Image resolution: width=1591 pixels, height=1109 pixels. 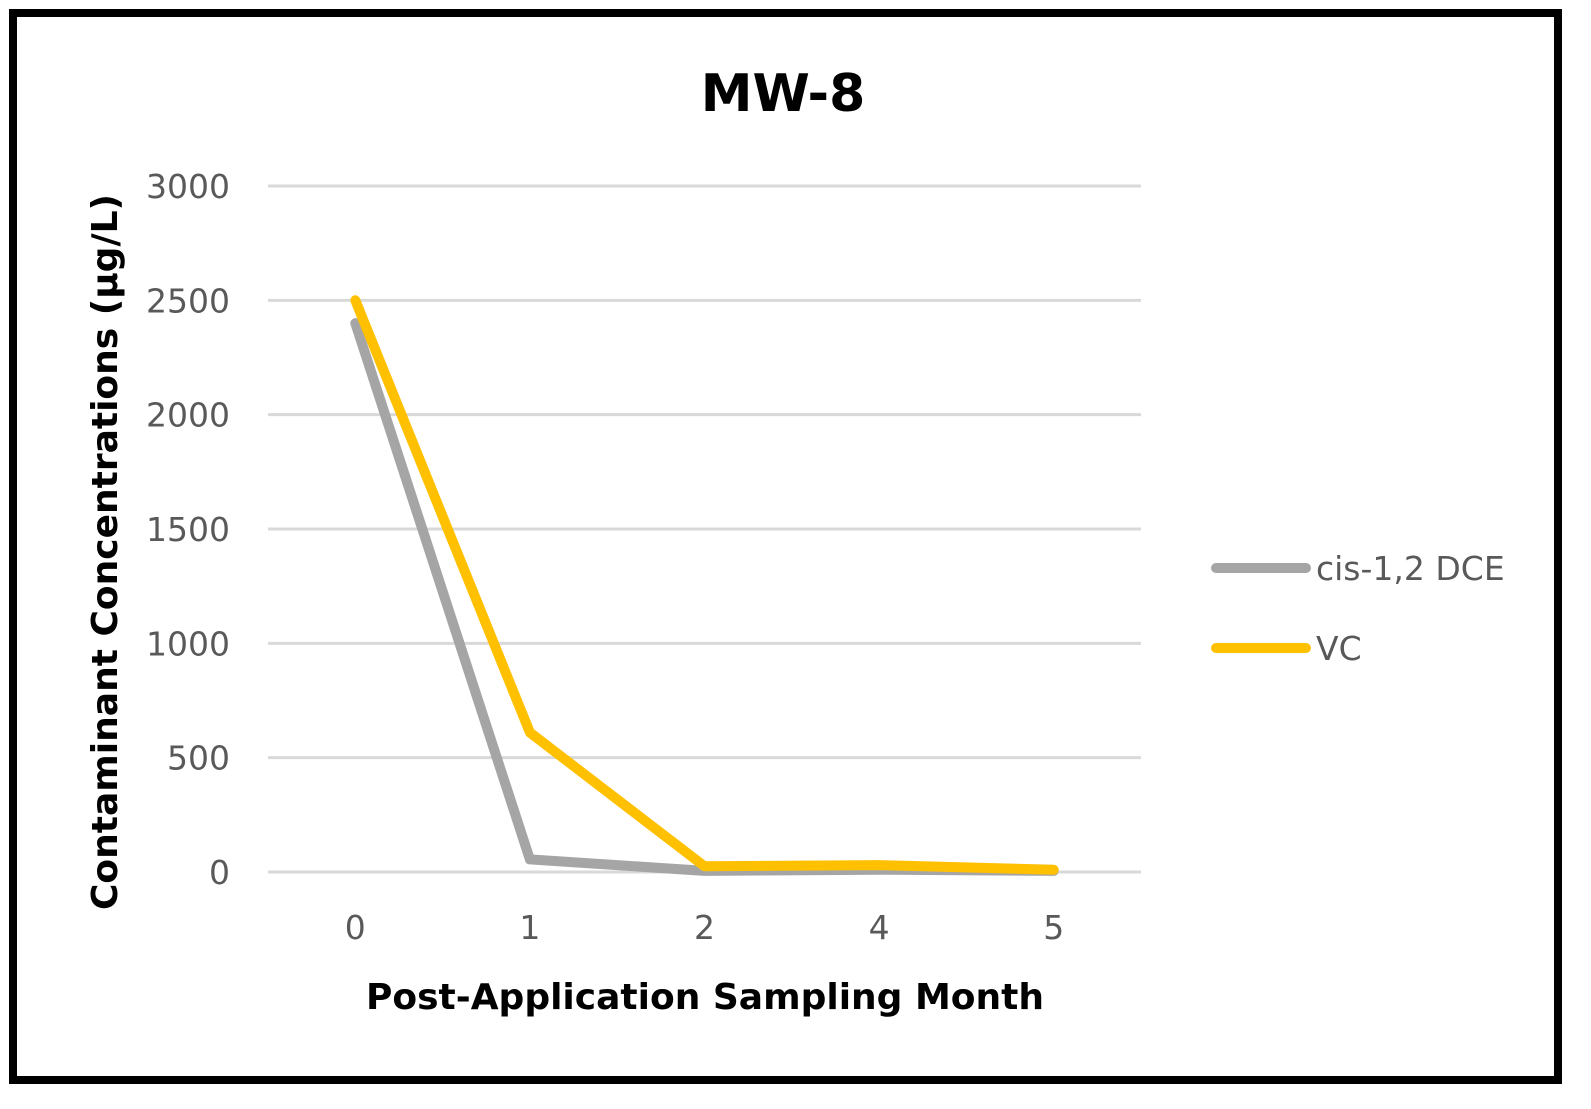 I want to click on y-tick-label: 1000, so click(x=188, y=643).